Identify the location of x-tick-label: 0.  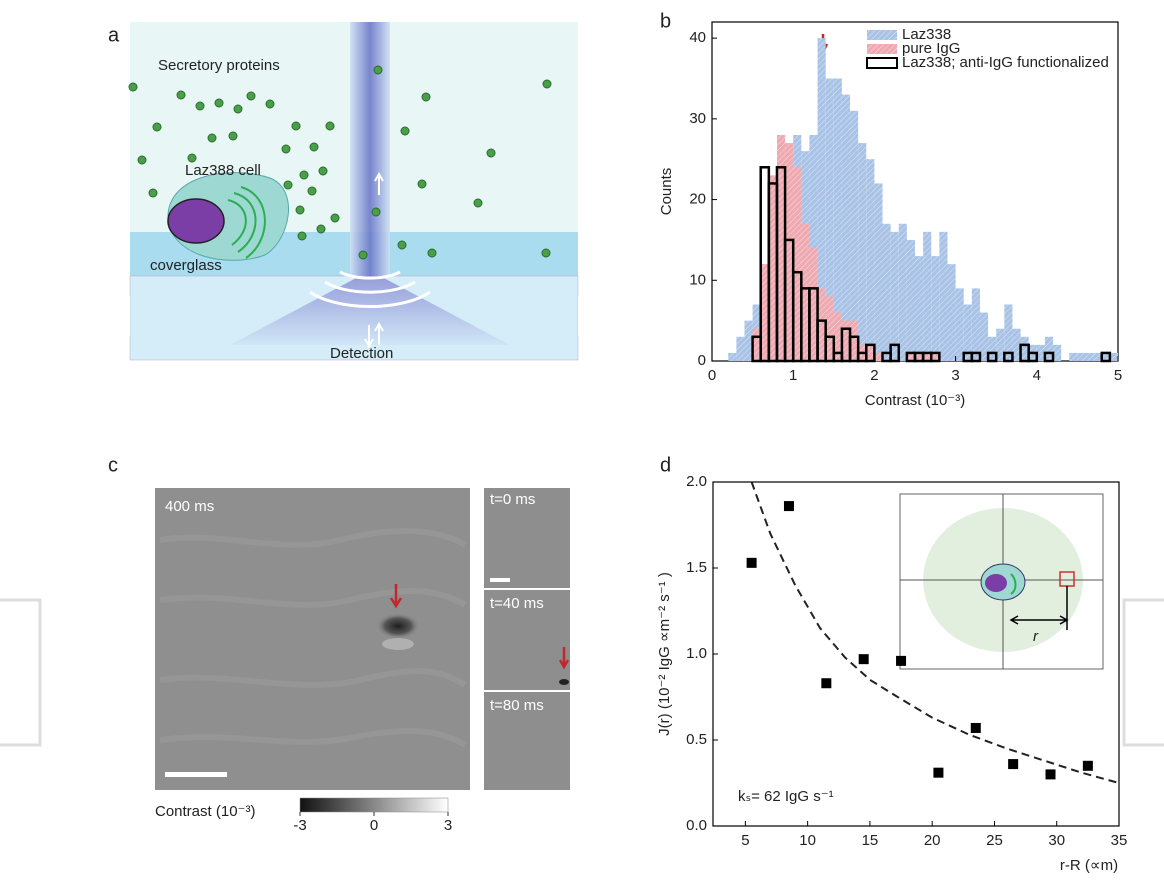
(712, 375).